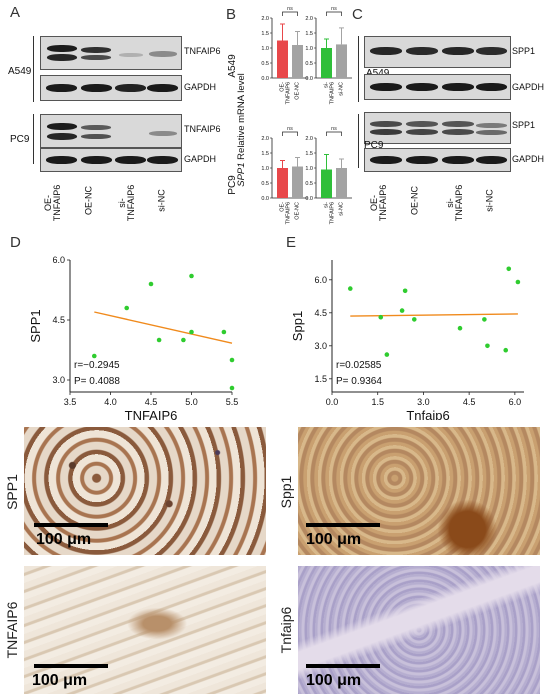 The width and height of the screenshot is (550, 700). What do you see at coordinates (265, 199) in the screenshot?
I see `y-tick-label: 0.0` at bounding box center [265, 199].